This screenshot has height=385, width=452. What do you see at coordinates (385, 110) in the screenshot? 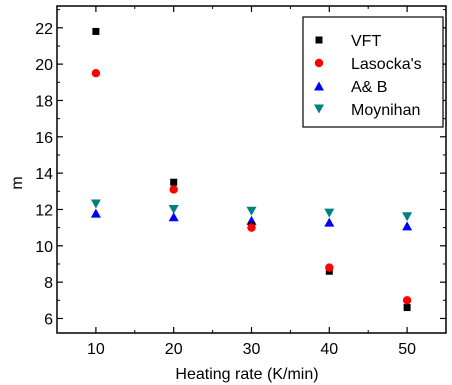
I see `legend-label: Moynihan` at bounding box center [385, 110].